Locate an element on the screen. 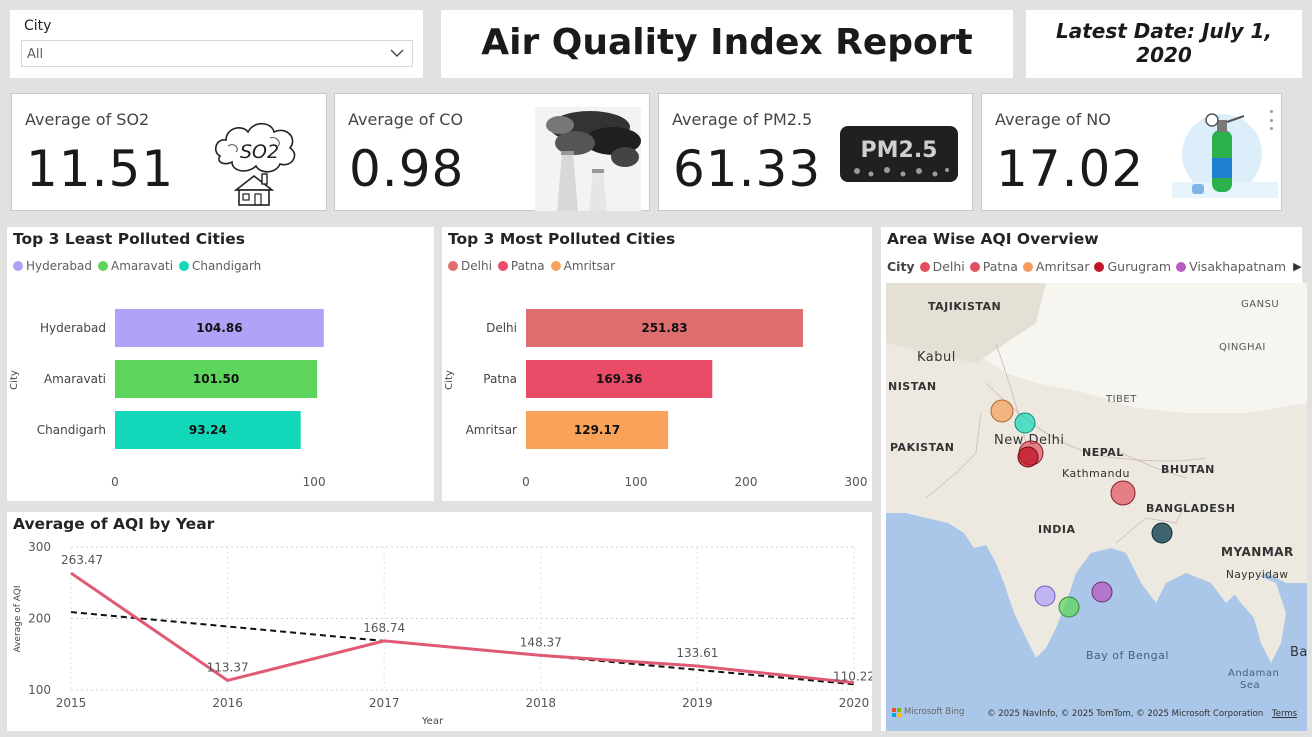 This screenshot has width=1312, height=737. legend-item: Chandigarh is located at coordinates (220, 266).